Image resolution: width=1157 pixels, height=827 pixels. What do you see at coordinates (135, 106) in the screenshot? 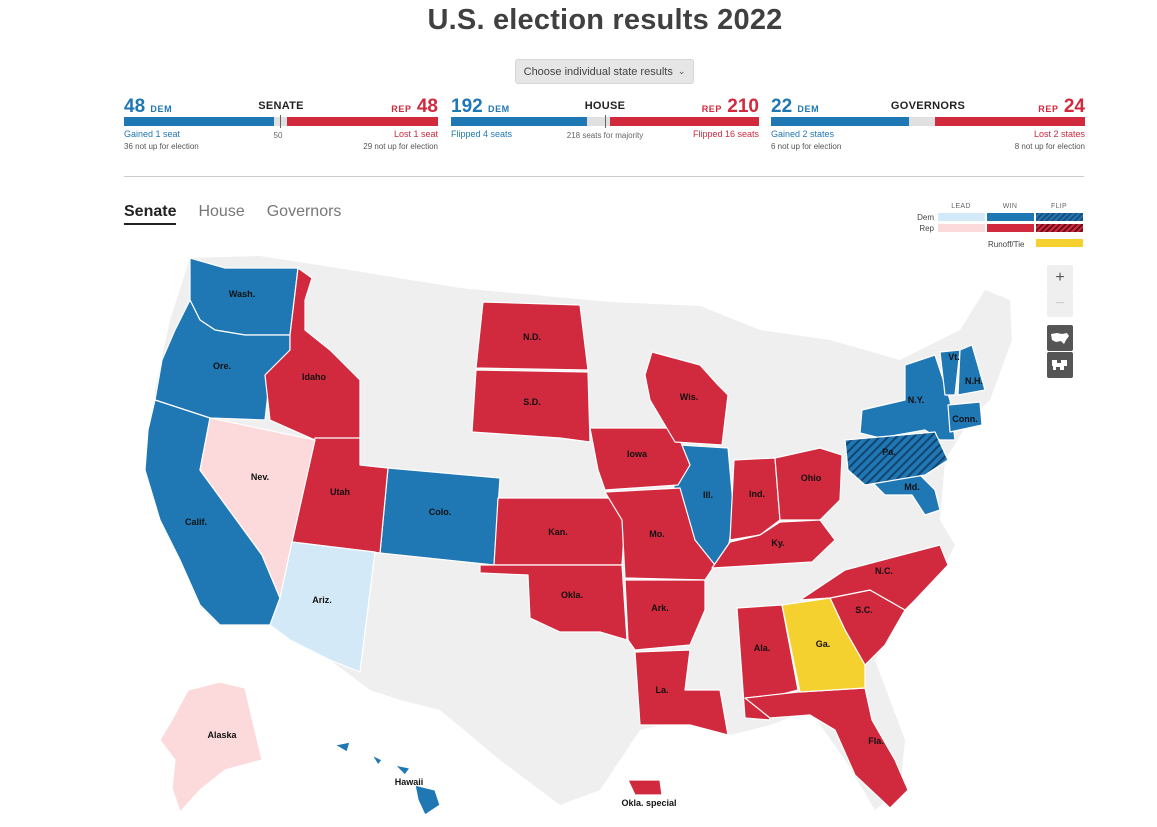
I see `senate-dem-count: 48` at bounding box center [135, 106].